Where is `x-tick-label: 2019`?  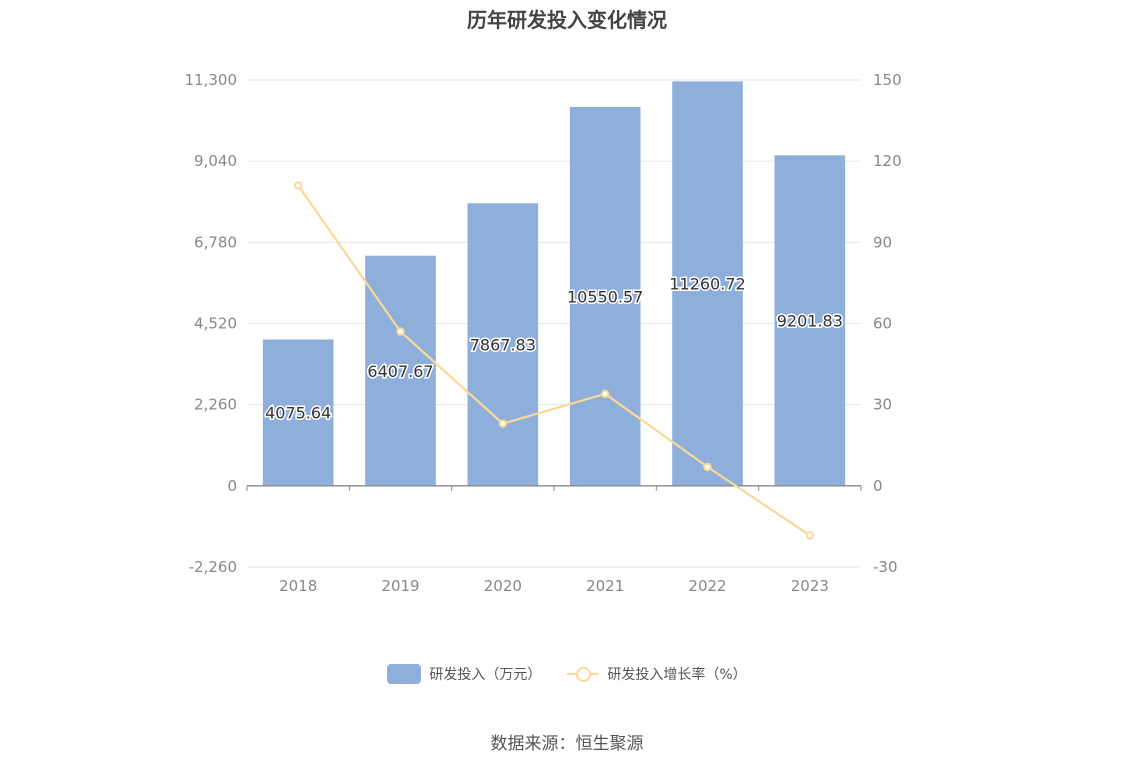 x-tick-label: 2019 is located at coordinates (400, 586).